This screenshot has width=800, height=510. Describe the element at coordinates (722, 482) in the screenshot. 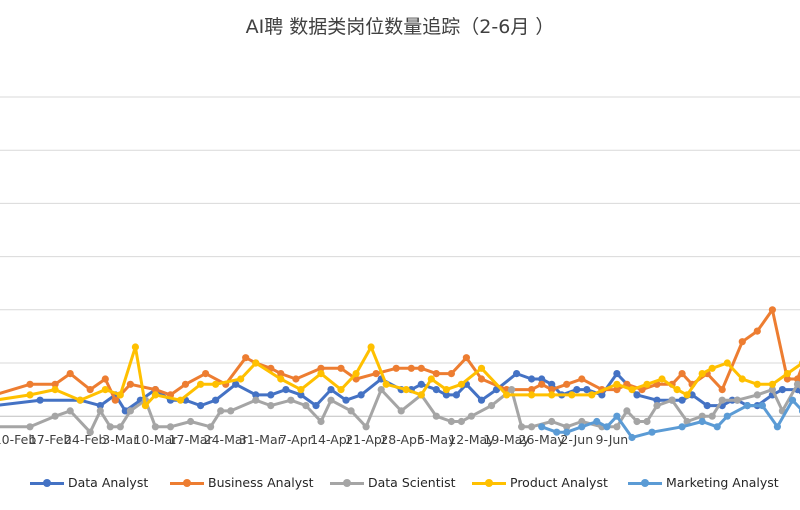

I see `legend-label: Marketing Analyst` at that location.